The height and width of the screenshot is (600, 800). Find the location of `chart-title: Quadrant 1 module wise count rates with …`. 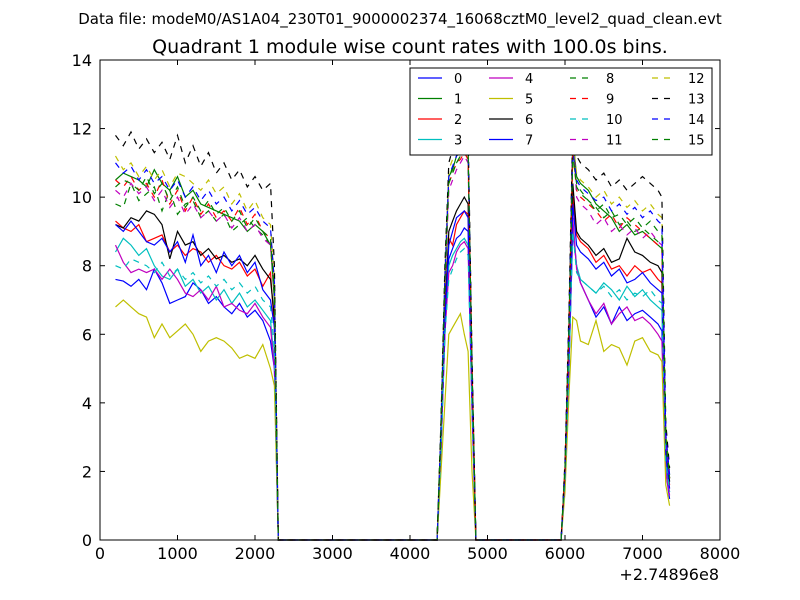

chart-title: Quadrant 1 module wise count rates with … is located at coordinates (410, 47).